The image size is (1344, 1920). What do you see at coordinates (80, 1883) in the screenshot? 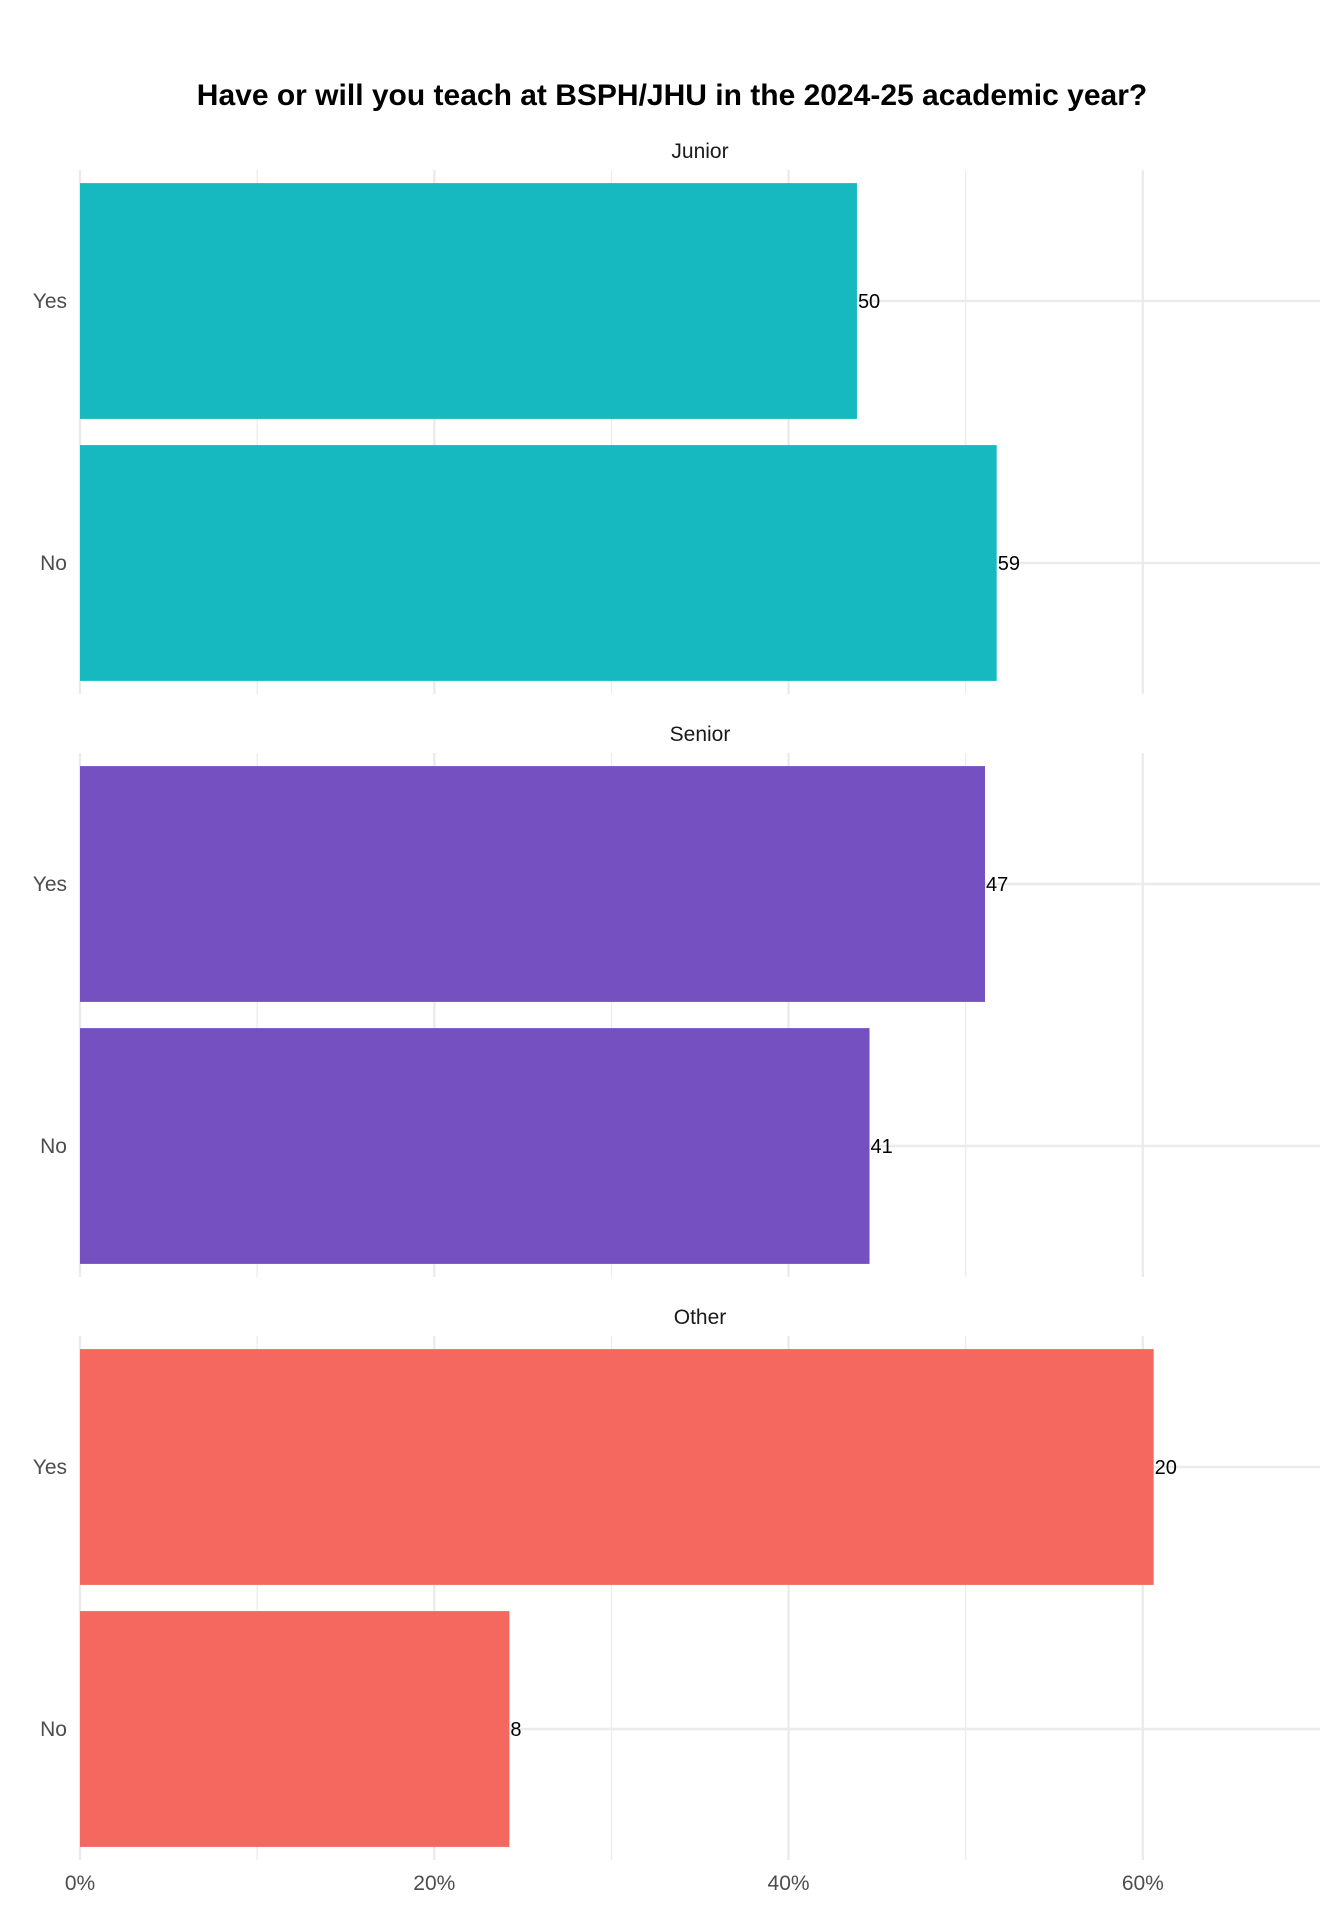
I see `x-tick-label: 0%` at bounding box center [80, 1883].